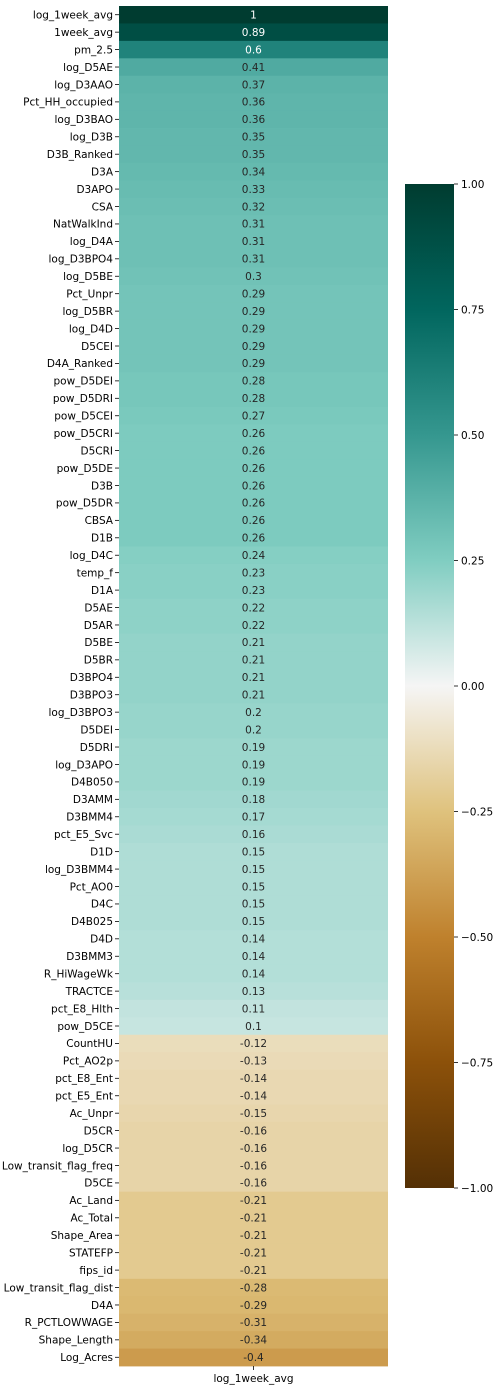 The height and width of the screenshot is (1391, 499). I want to click on row-label: D5CRI, so click(97, 451).